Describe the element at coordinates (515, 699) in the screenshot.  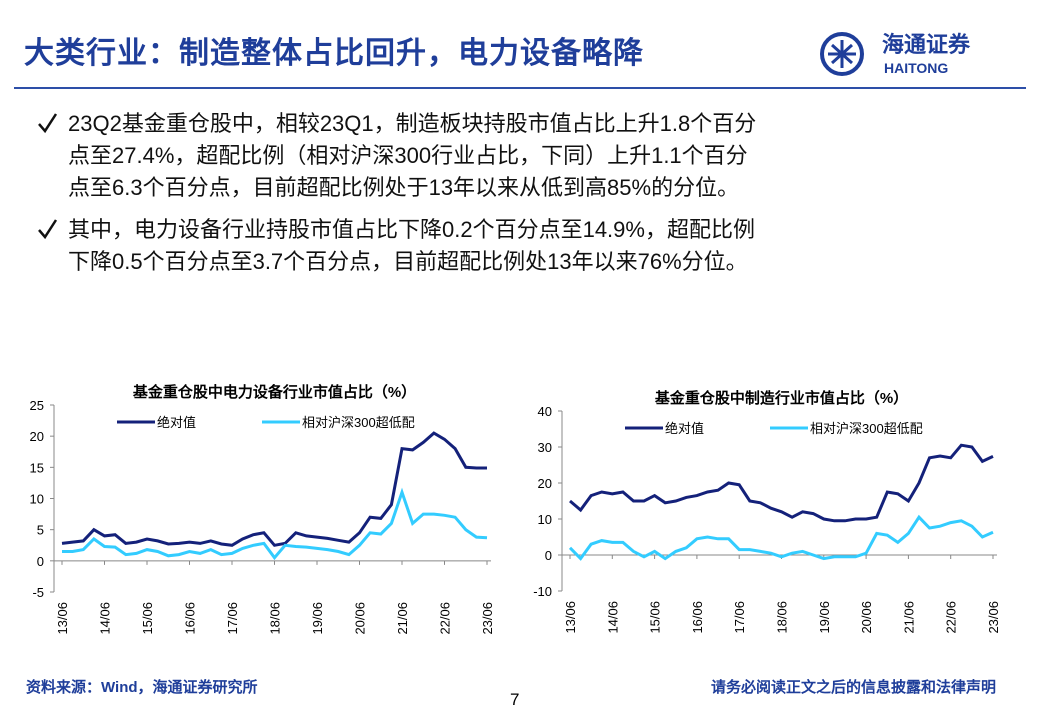
I see `page-number: 7` at that location.